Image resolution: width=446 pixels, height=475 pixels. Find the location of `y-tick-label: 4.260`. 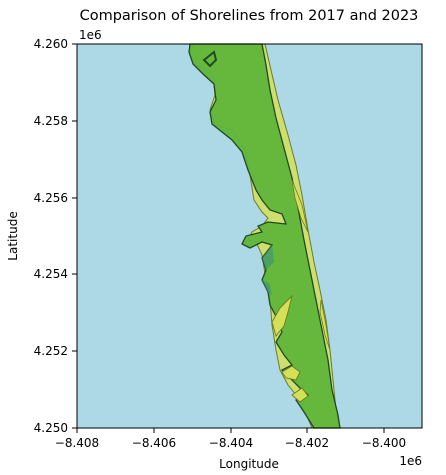

y-tick-label: 4.260 is located at coordinates (51, 44).